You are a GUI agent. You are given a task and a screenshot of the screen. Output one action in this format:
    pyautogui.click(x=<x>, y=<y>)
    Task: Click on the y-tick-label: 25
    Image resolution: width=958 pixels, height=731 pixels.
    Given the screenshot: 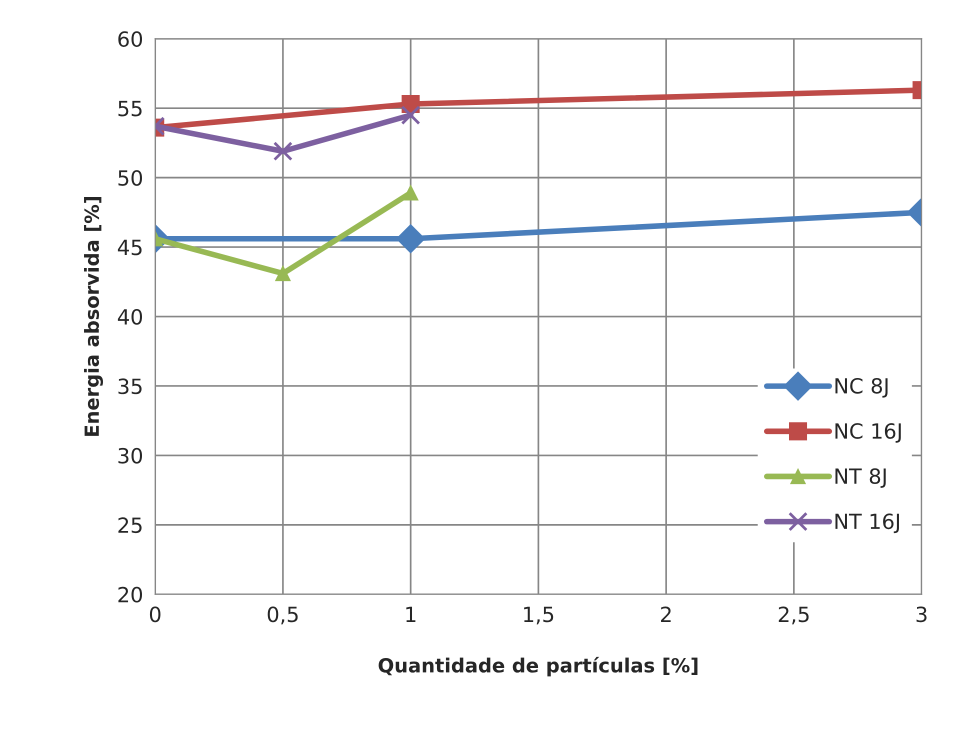 What is the action you would take?
    pyautogui.click(x=130, y=525)
    